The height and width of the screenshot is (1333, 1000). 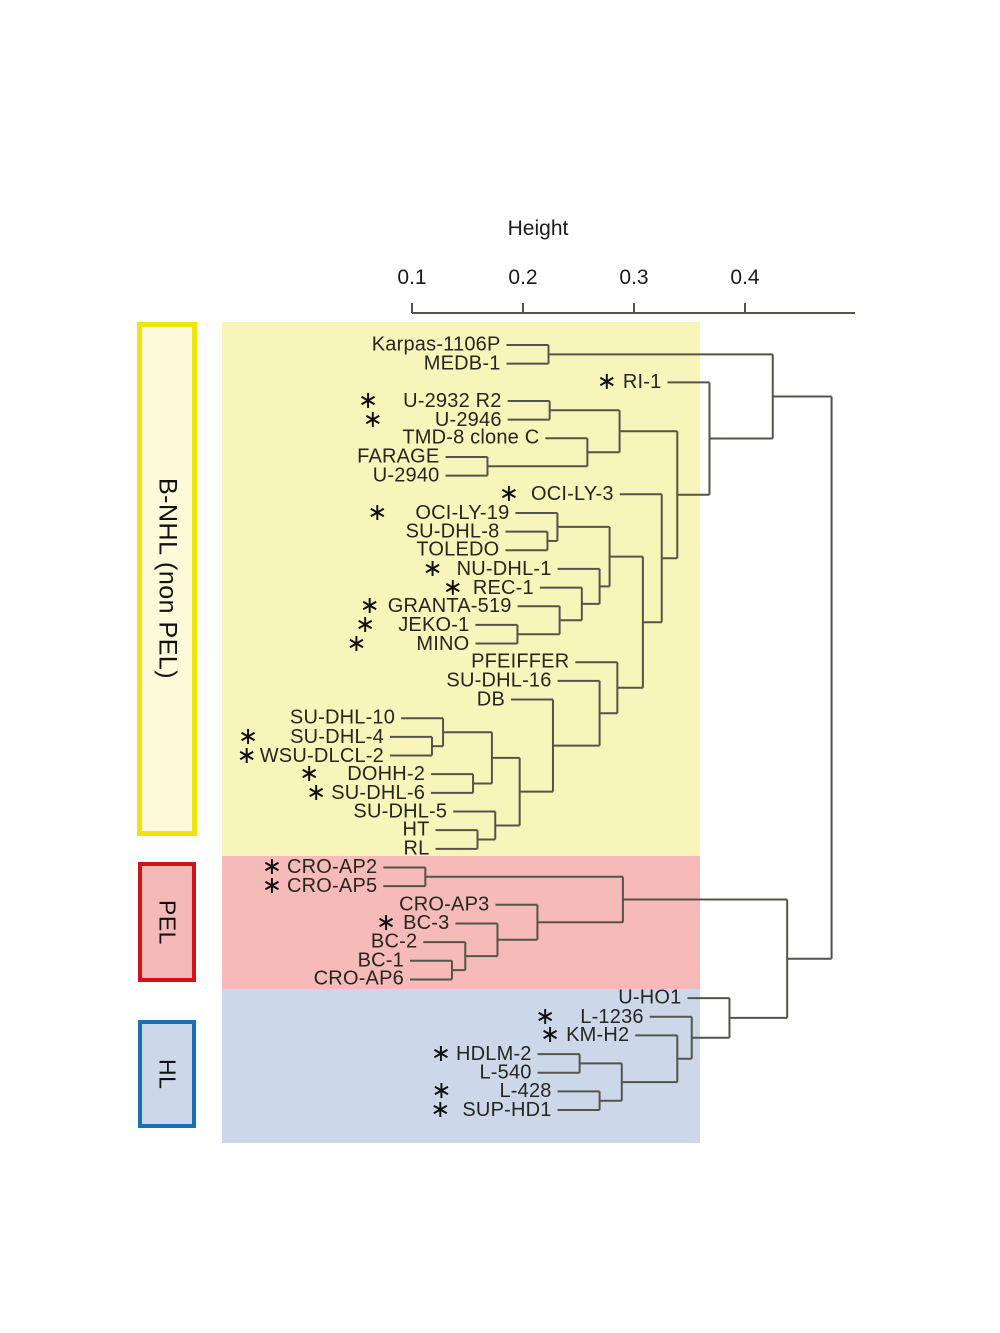 I want to click on leaf-label: BC-1, so click(x=381, y=960).